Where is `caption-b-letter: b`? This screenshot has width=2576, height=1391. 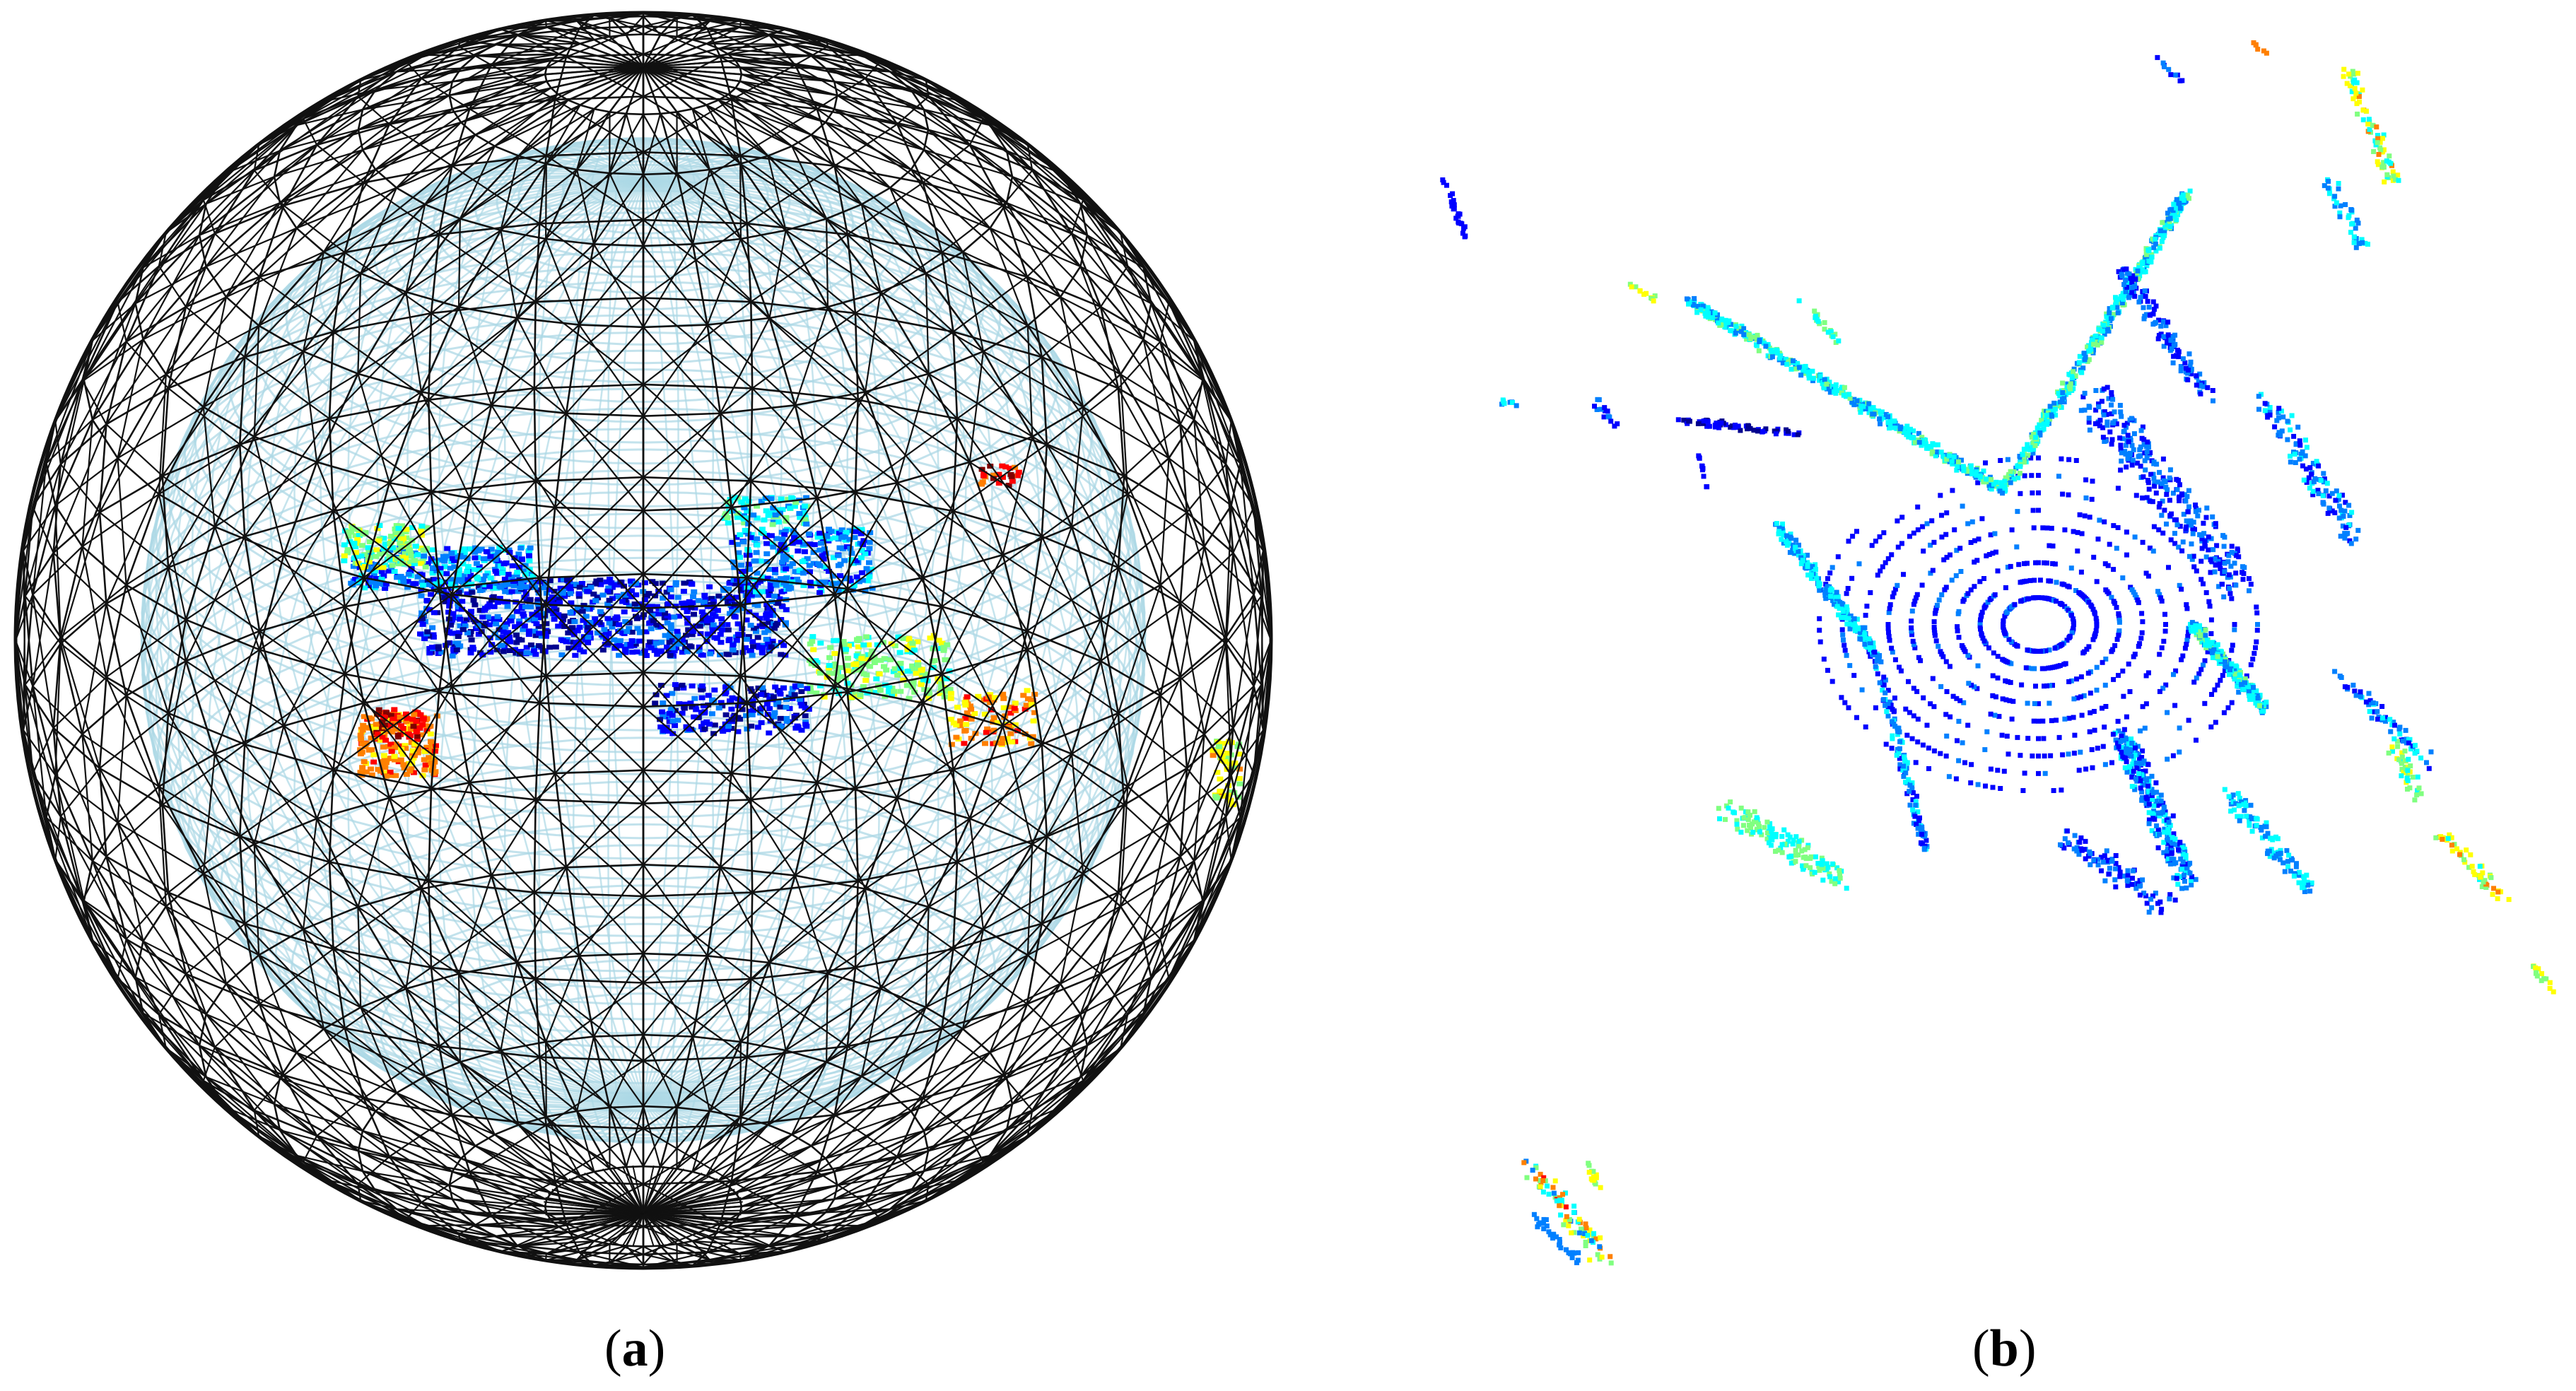
caption-b-letter: b is located at coordinates (2004, 1349).